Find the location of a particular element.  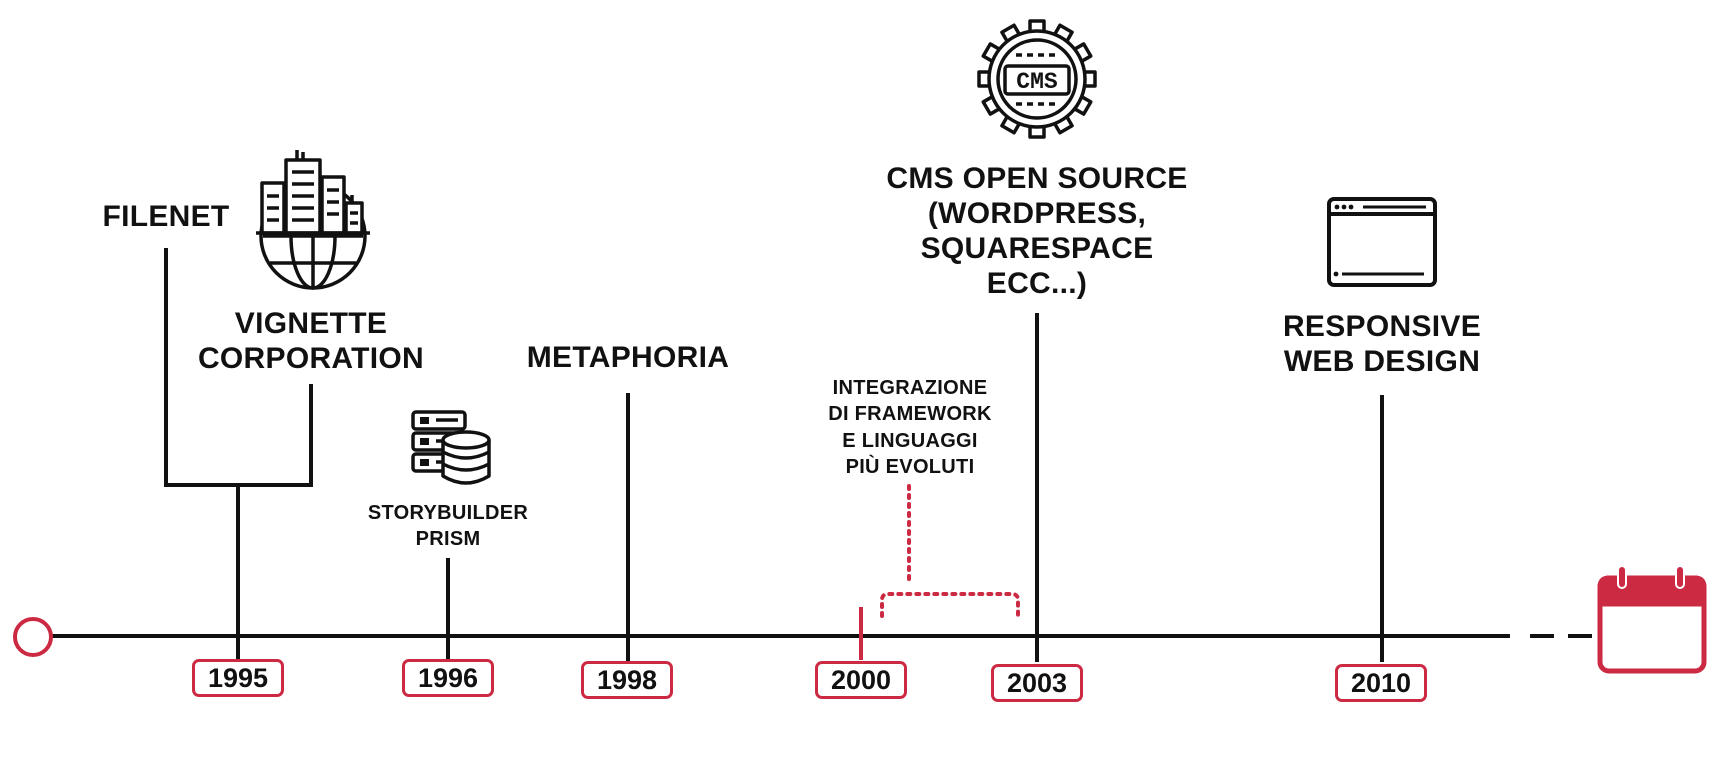

label-cms-line1: CMS OPEN SOURCE is located at coordinates (1037, 178).